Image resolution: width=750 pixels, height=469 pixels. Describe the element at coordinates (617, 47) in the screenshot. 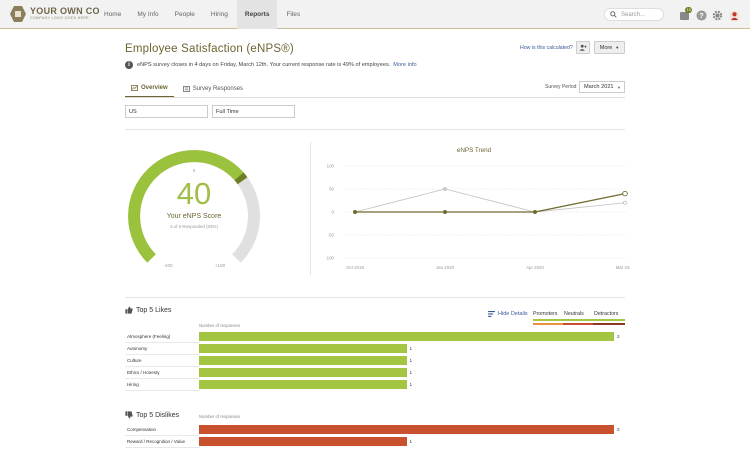

I see `chevron-down-icon: ▼` at that location.